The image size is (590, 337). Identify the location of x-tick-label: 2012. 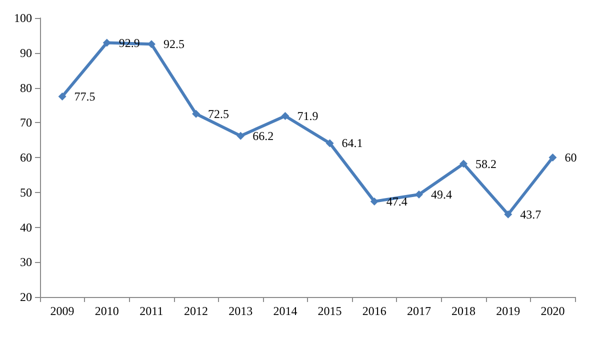
(196, 311).